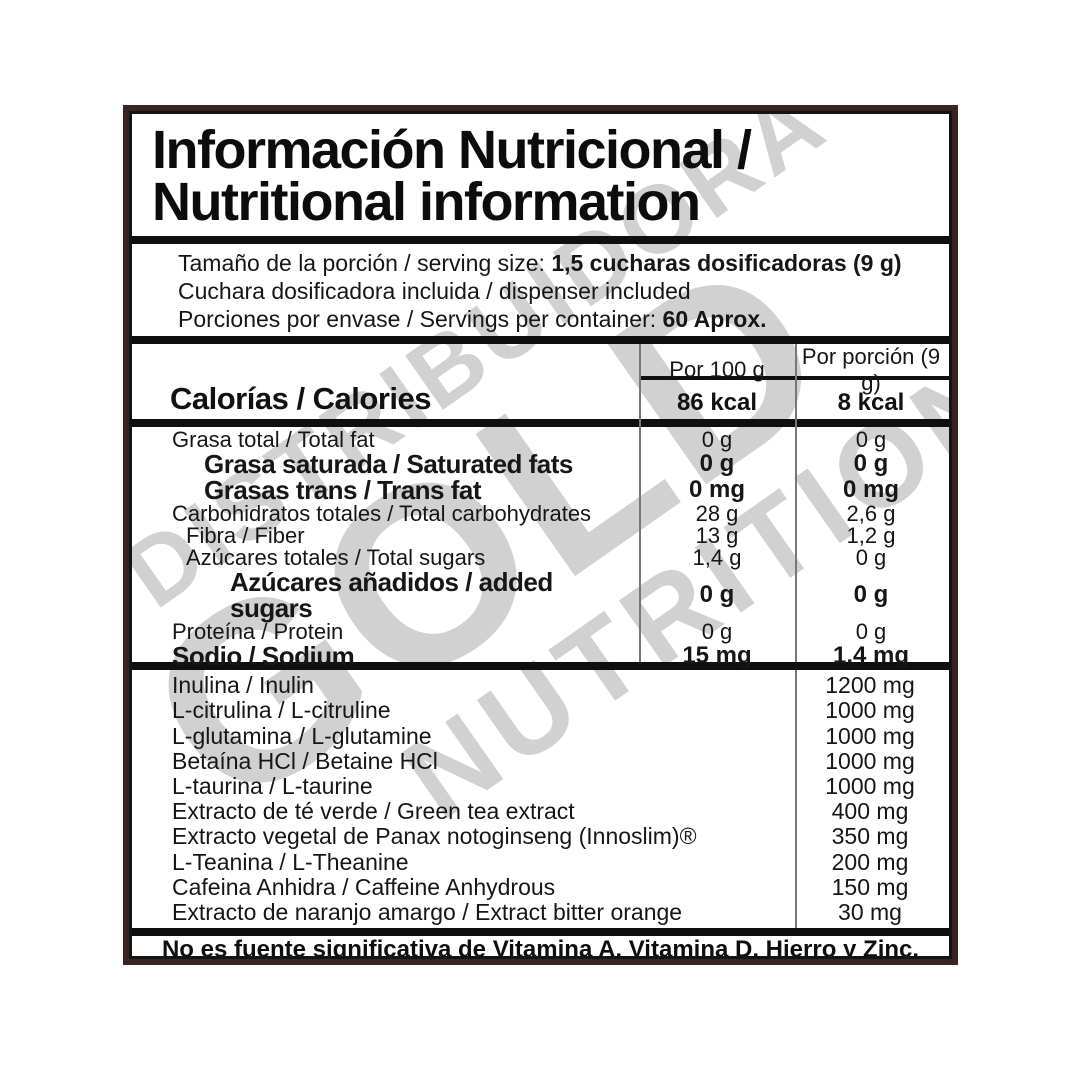  I want to click on nutrient-row: Sodio / Sodium 15 mg 1,4 mg, so click(540, 656).